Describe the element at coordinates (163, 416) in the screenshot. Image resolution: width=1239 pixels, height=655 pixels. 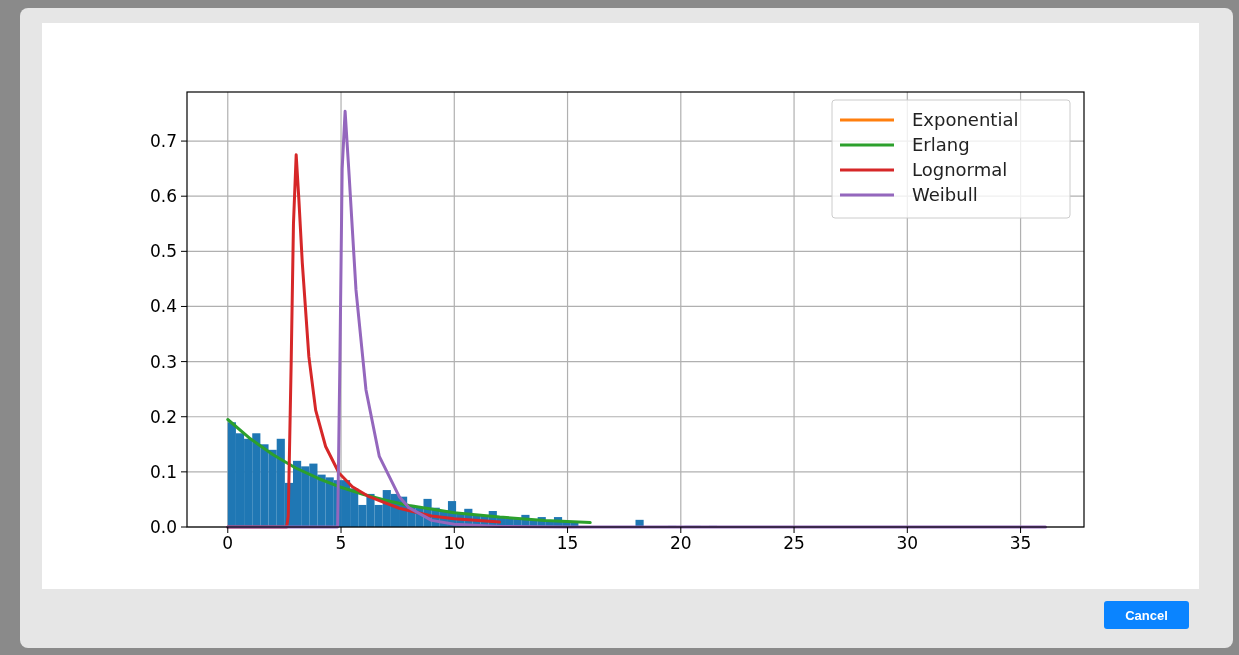
I see `y-tick-label: 0.2` at that location.